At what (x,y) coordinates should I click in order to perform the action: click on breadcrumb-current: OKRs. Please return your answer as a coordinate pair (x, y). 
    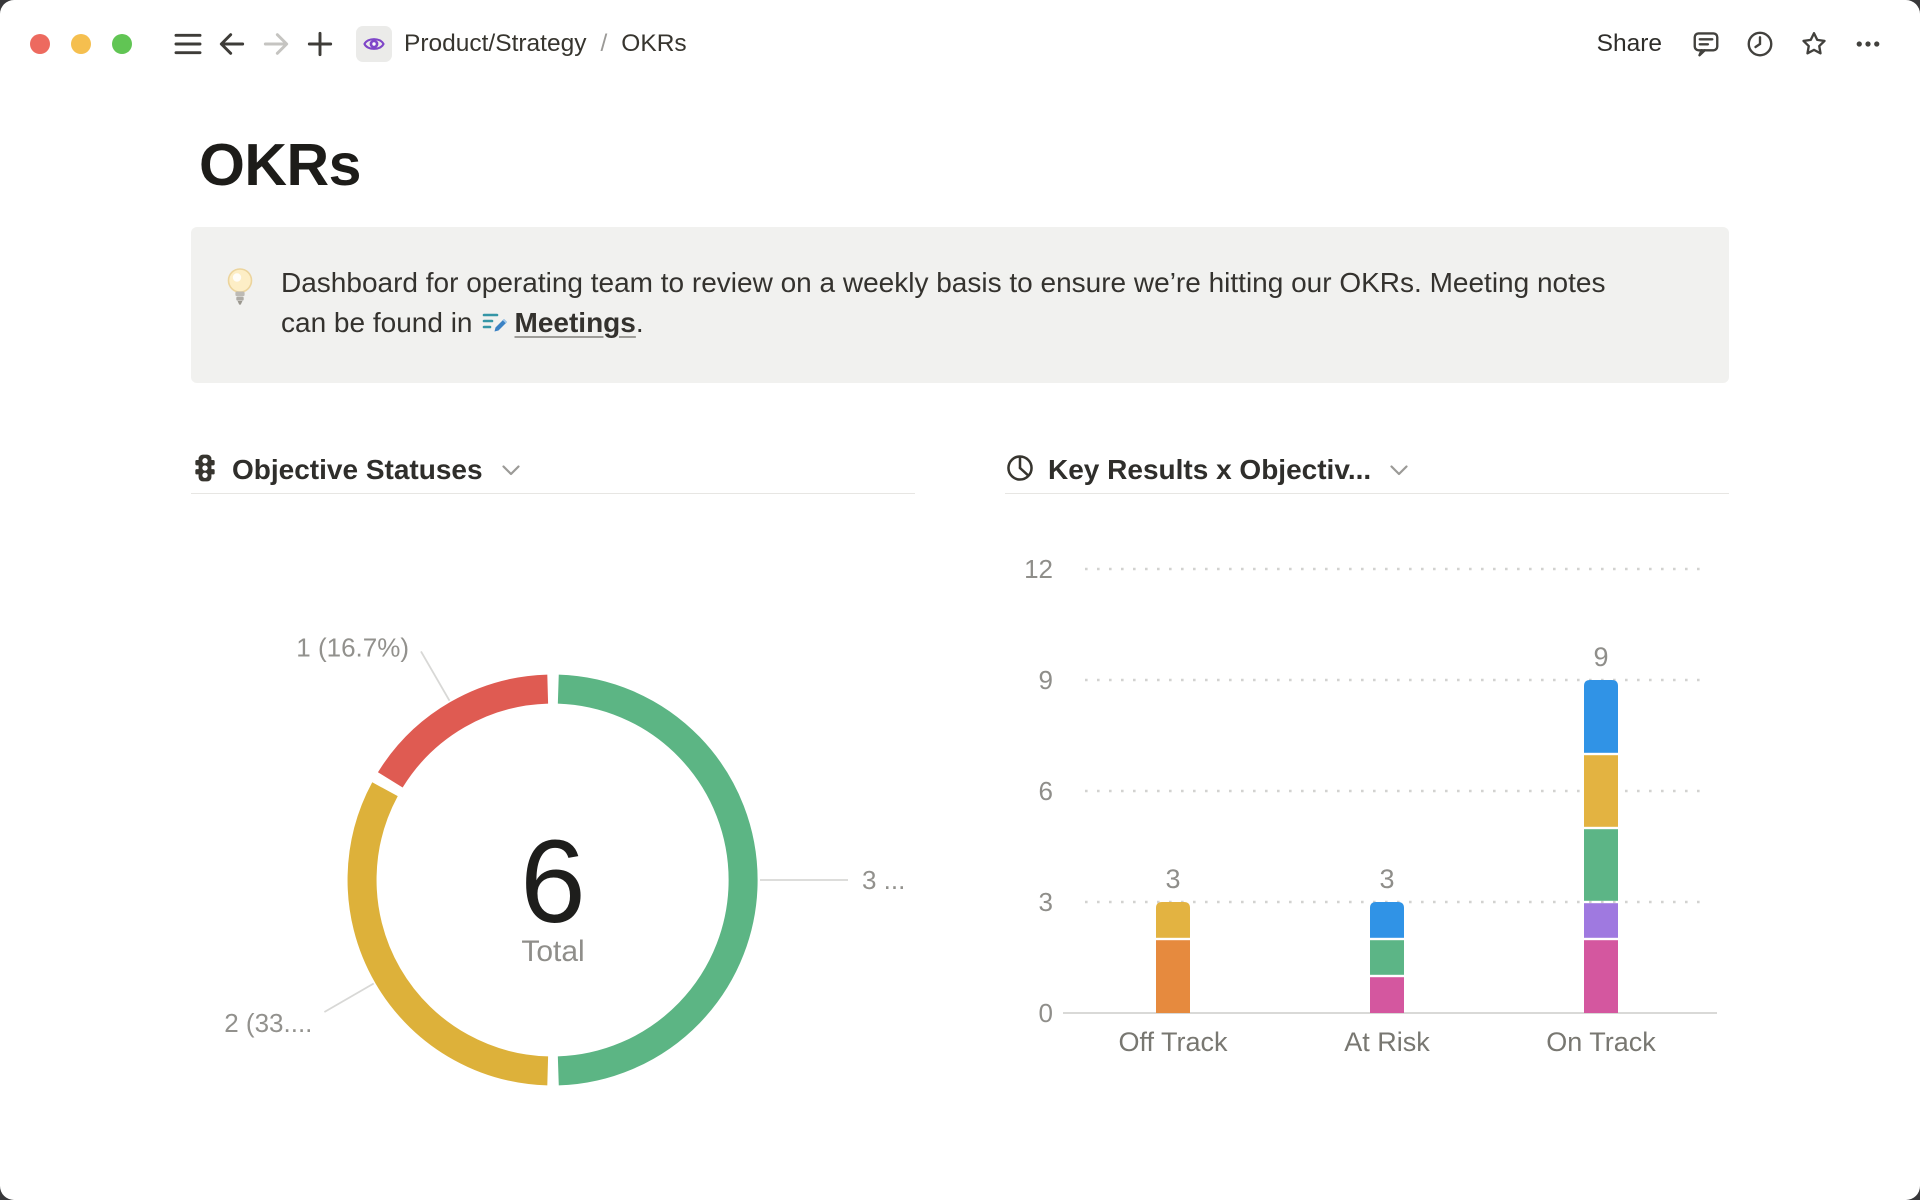
    Looking at the image, I should click on (654, 43).